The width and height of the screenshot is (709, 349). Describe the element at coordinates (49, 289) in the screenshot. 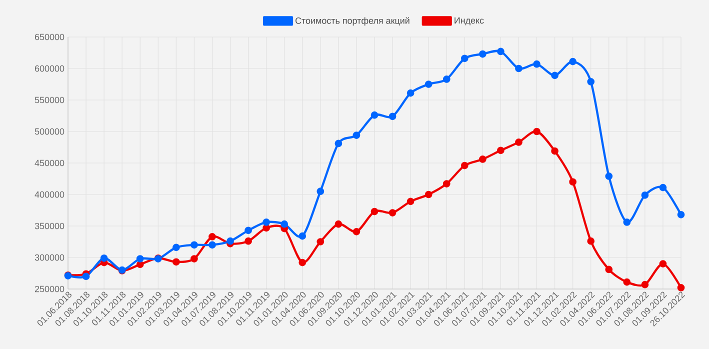

I see `y-tick-label: 250000` at that location.